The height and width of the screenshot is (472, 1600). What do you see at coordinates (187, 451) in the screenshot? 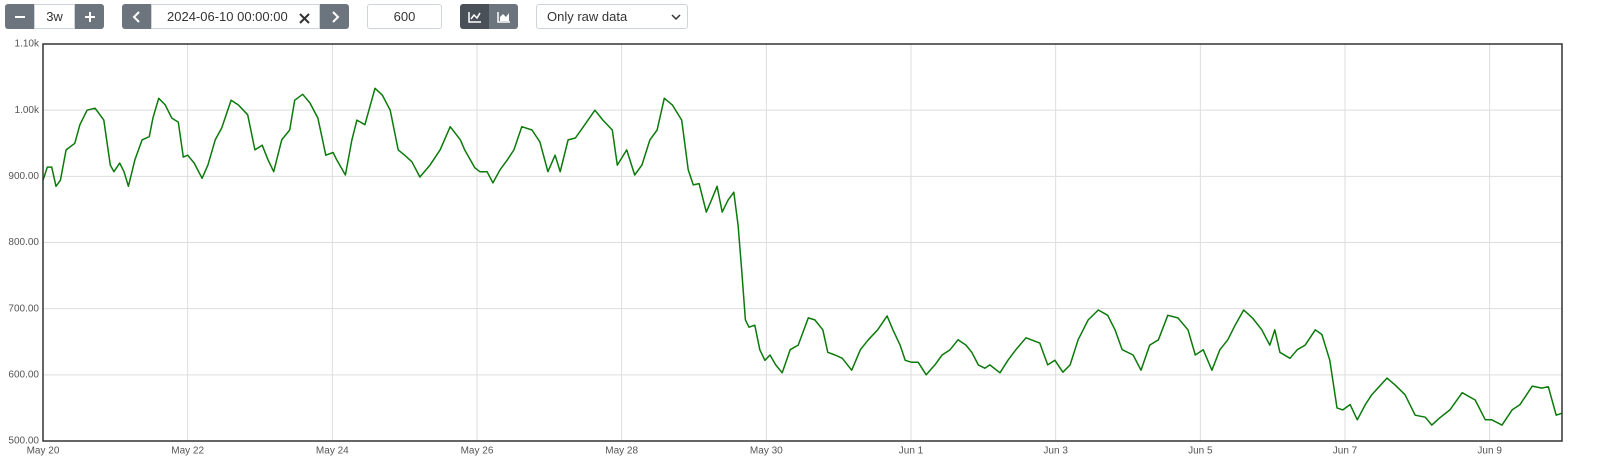
I see `x-tick-label: May 22` at bounding box center [187, 451].